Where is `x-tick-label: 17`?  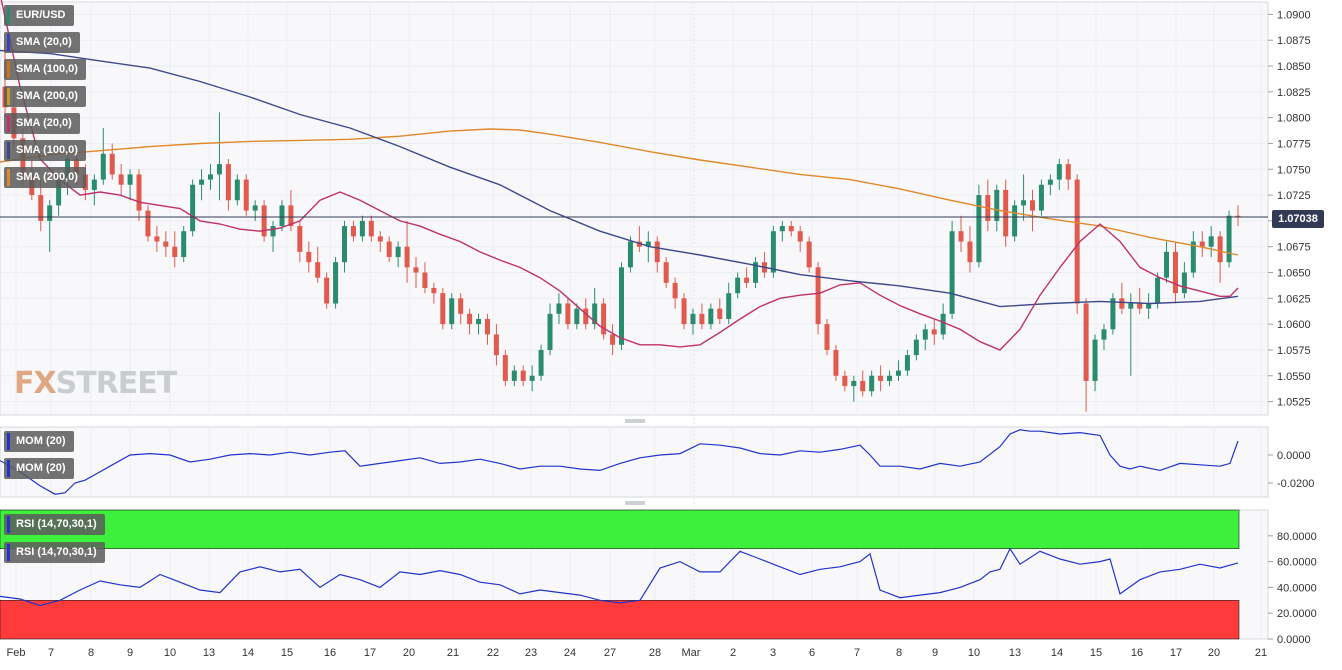
x-tick-label: 17 is located at coordinates (1176, 653).